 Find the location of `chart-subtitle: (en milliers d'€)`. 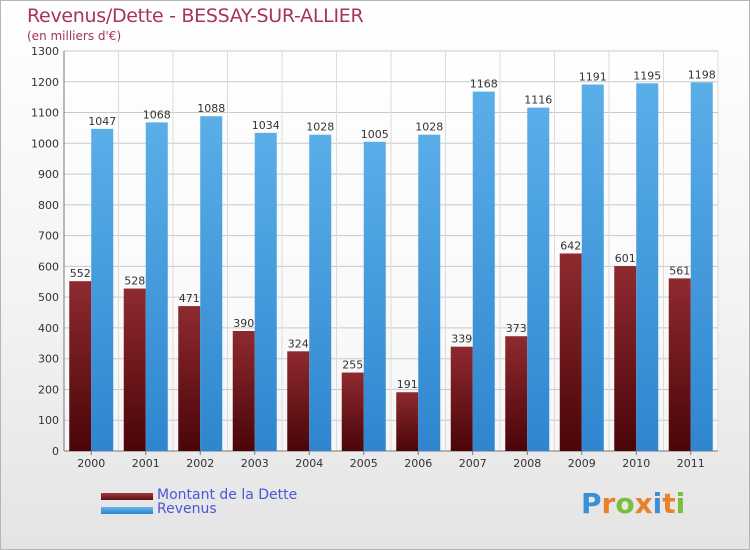

chart-subtitle: (en milliers d'€) is located at coordinates (74, 36).